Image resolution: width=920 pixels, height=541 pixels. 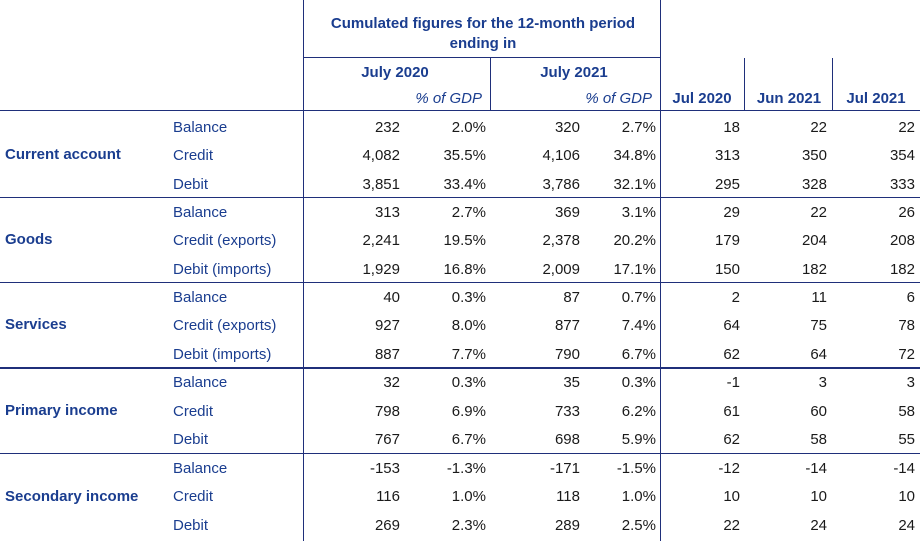 What do you see at coordinates (638, 127) in the screenshot?
I see `cell-value: 2.7%` at bounding box center [638, 127].